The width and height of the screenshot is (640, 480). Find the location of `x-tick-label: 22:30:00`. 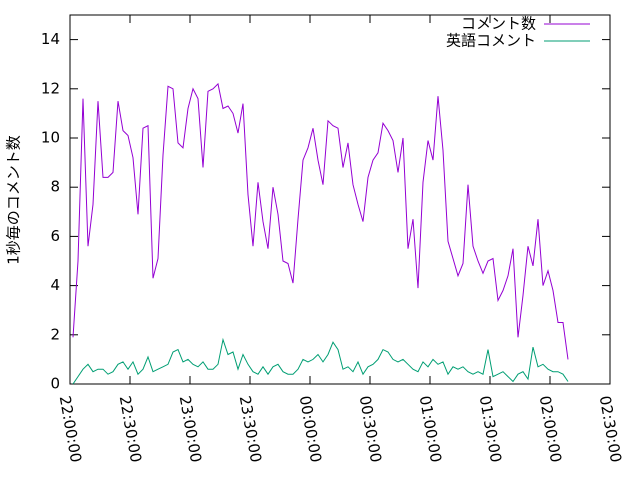

x-tick-label: 22:30:00 is located at coordinates (130, 428).